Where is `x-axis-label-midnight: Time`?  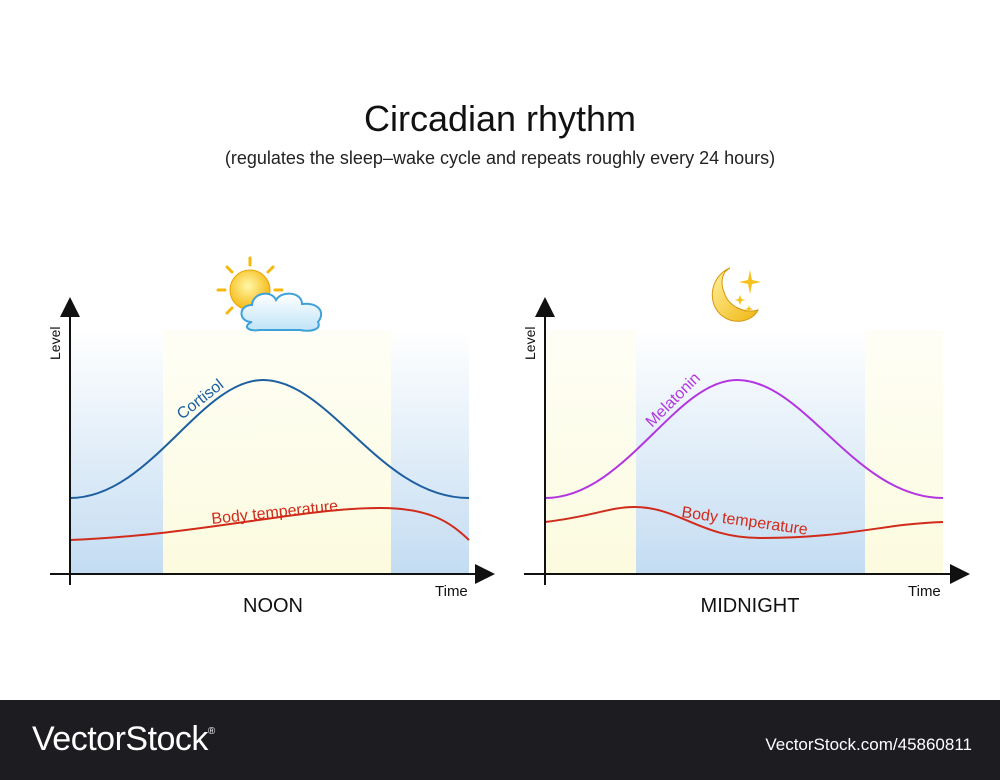
x-axis-label-midnight: Time is located at coordinates (924, 591).